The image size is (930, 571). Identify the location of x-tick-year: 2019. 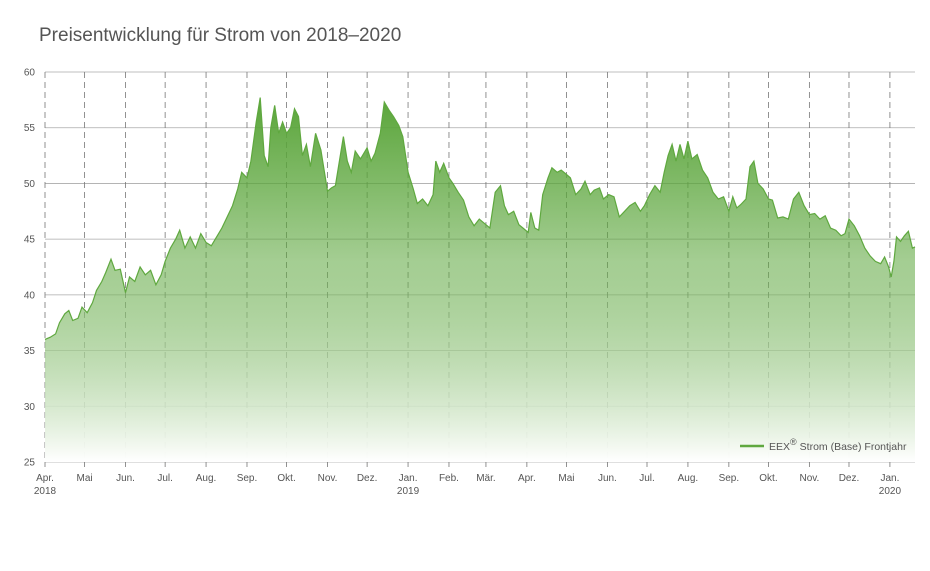
(408, 491).